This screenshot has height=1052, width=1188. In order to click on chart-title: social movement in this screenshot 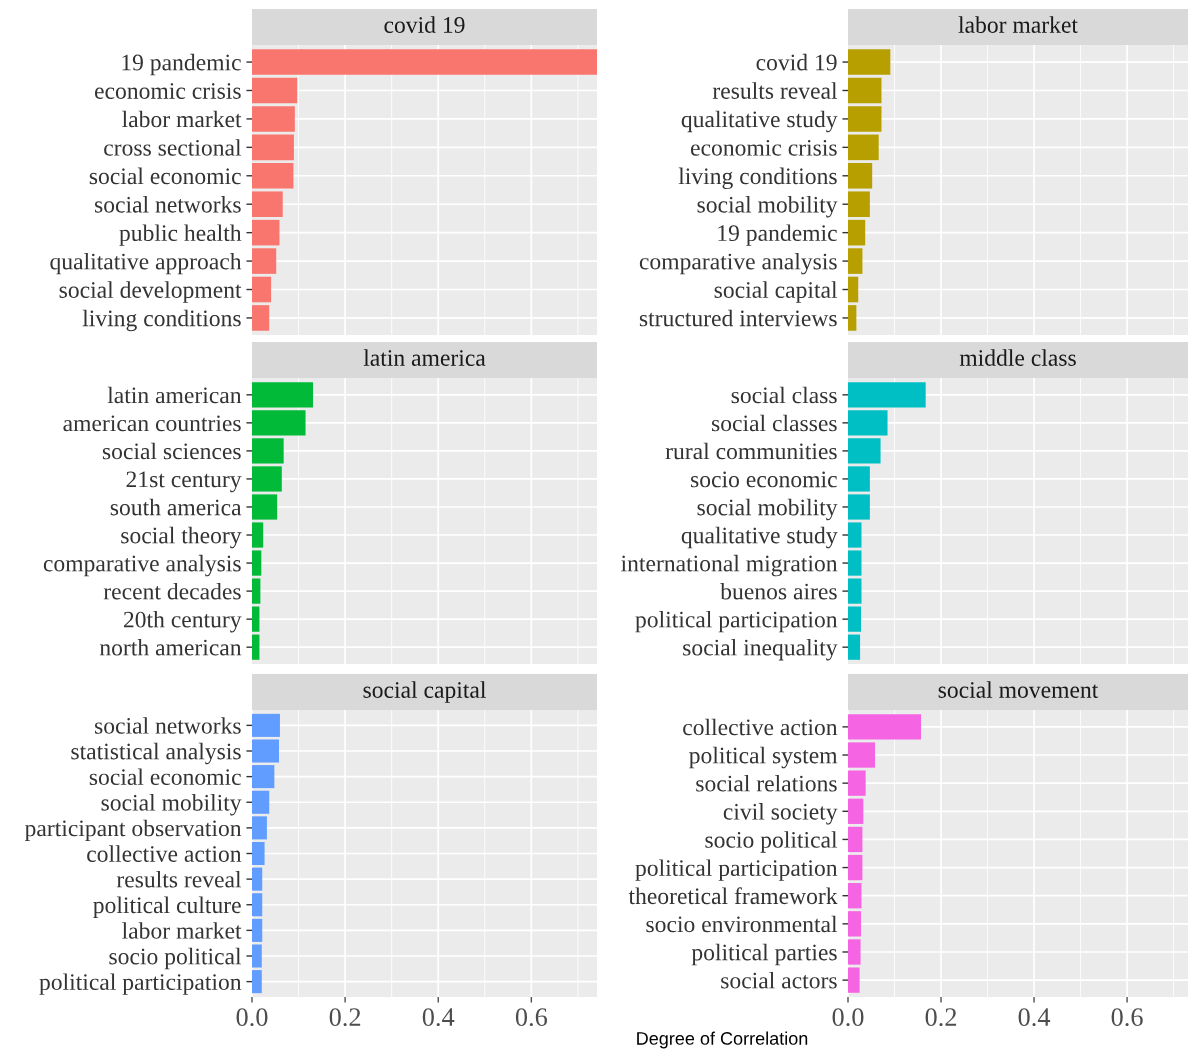, I will do `click(1018, 689)`.